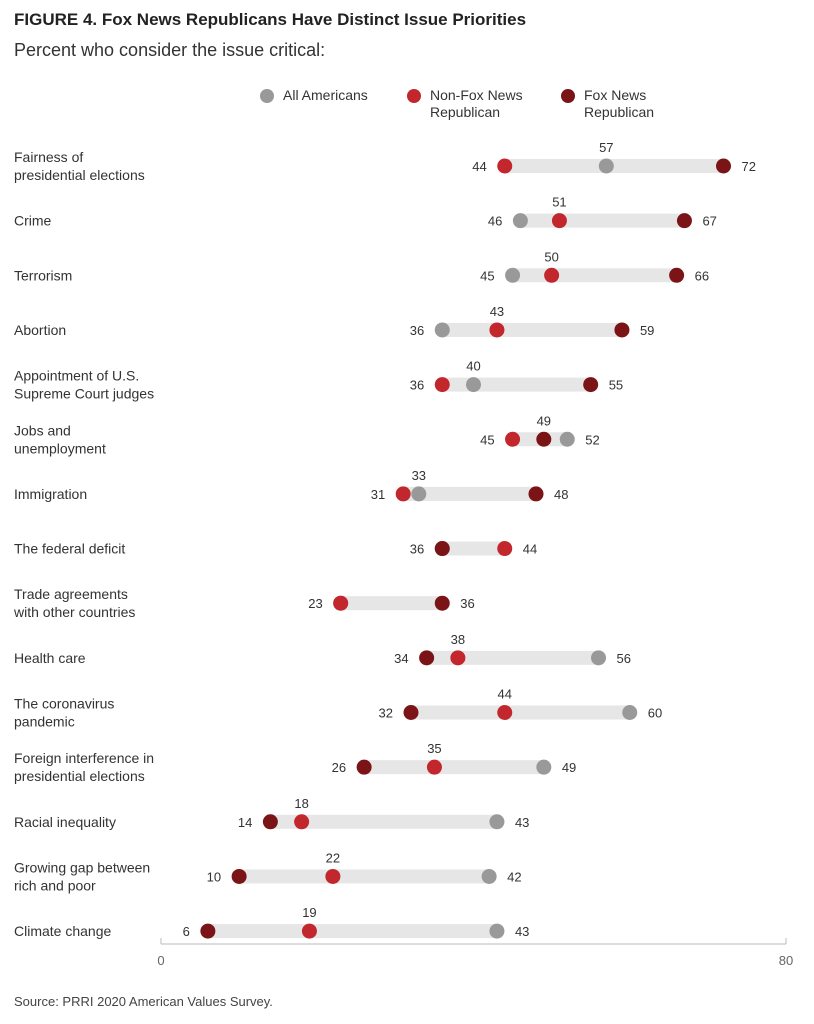 Image resolution: width=814 pixels, height=1024 pixels. Describe the element at coordinates (55, 885) in the screenshot. I see `category-label: rich and poor` at that location.